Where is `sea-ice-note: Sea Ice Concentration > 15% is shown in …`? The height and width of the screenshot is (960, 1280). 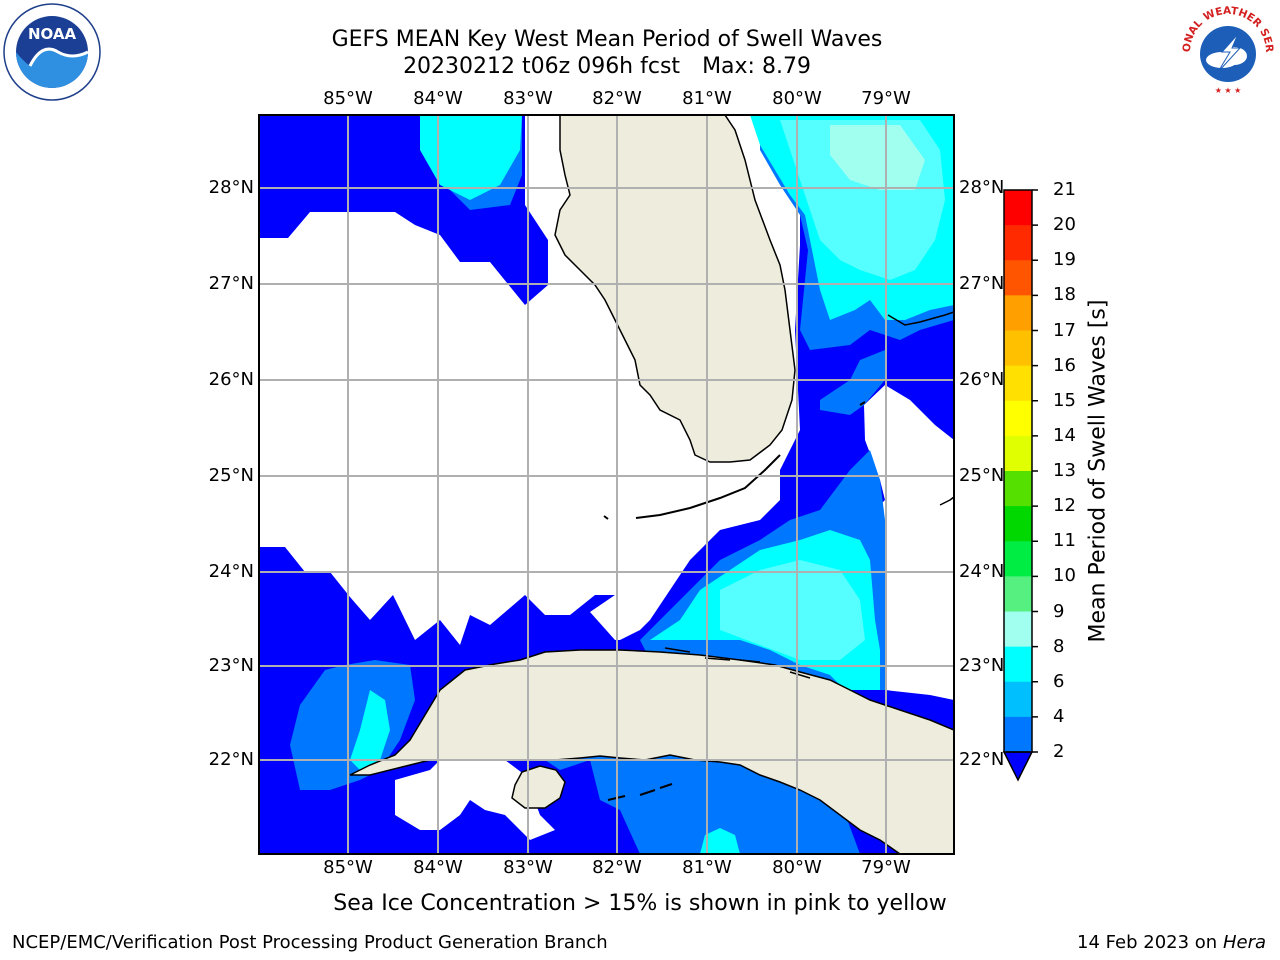
sea-ice-note: Sea Ice Concentration > 15% is shown in … is located at coordinates (640, 903).